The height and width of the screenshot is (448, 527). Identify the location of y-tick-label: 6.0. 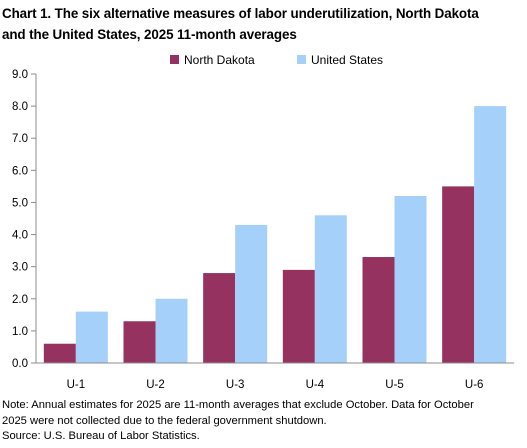
(20, 171).